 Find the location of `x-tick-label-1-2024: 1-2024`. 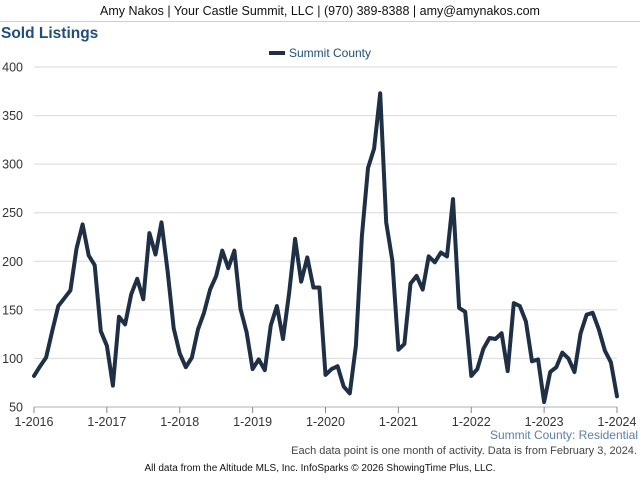

x-tick-label-1-2024: 1-2024 is located at coordinates (617, 422).